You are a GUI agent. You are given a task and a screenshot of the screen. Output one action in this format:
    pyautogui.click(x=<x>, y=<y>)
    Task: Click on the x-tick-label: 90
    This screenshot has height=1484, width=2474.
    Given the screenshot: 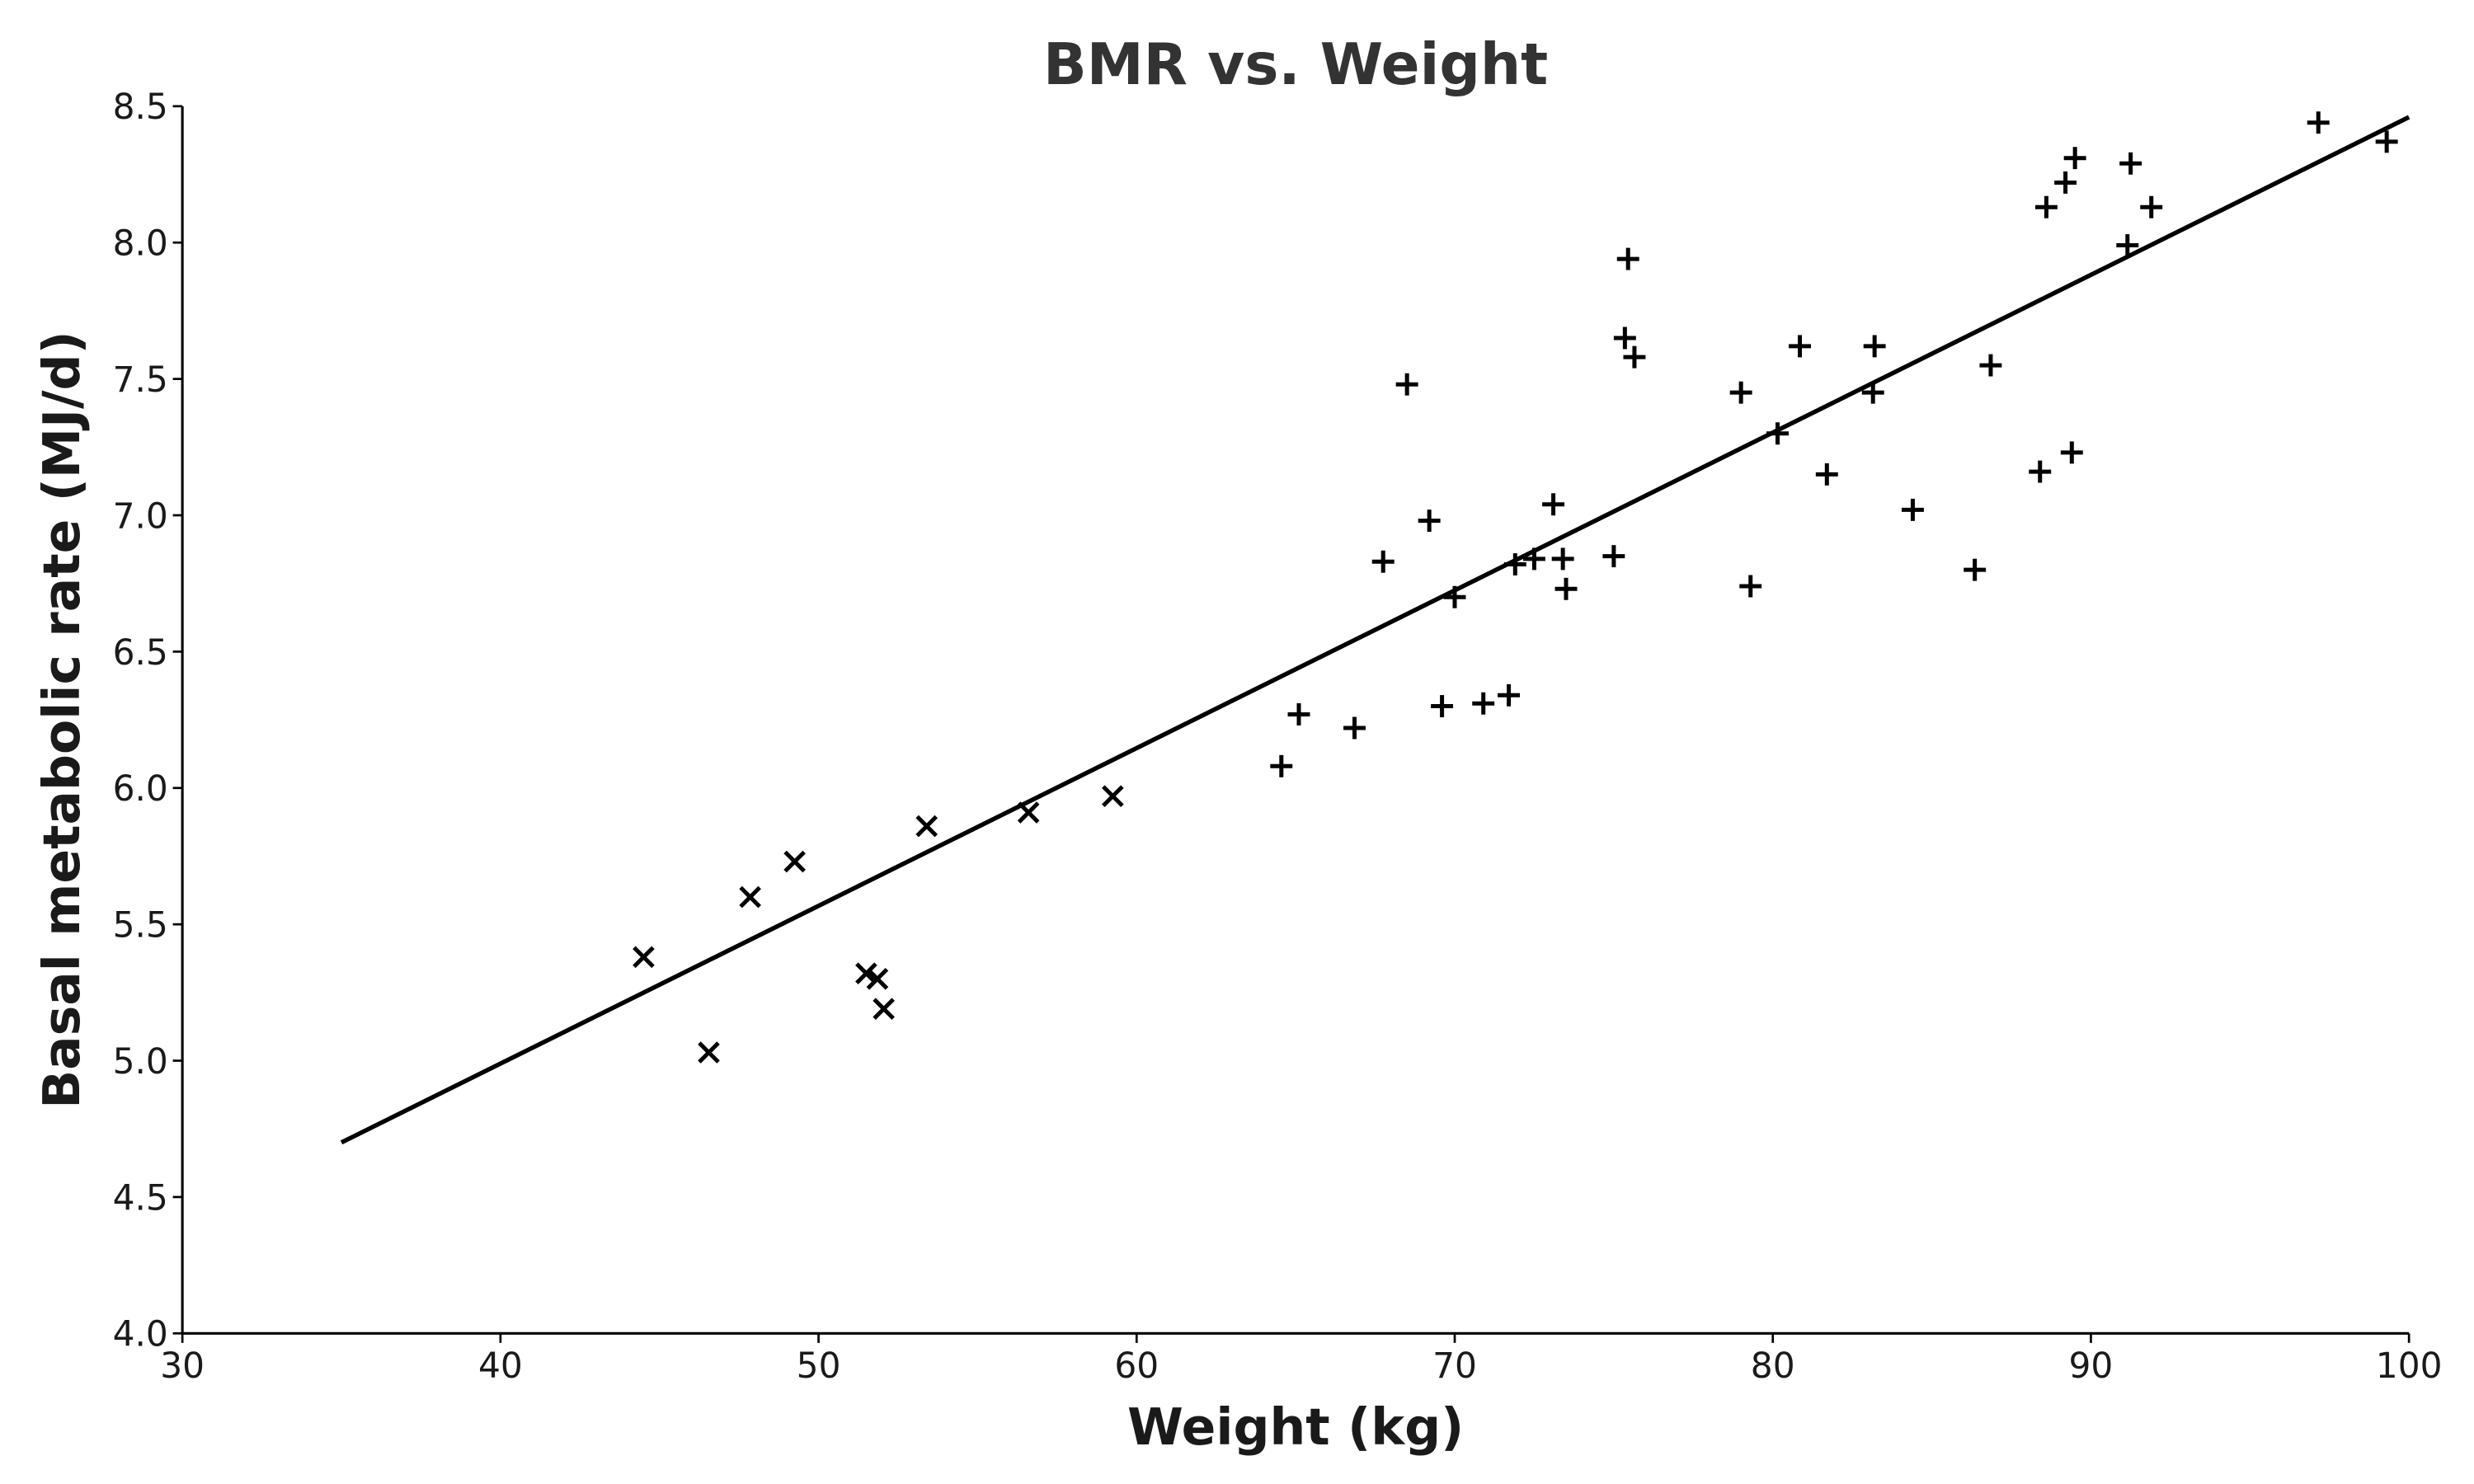 What is the action you would take?
    pyautogui.click(x=2091, y=1365)
    